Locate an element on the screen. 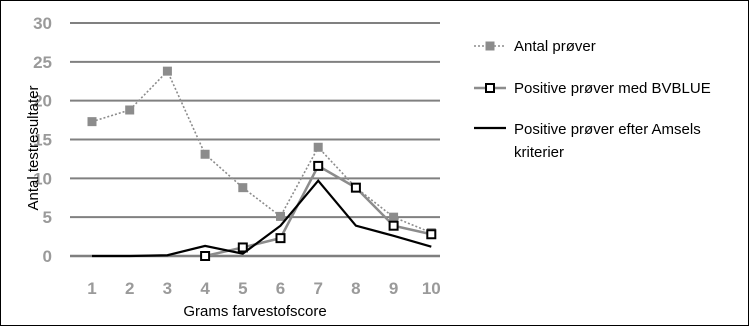  y-tick-label: 15 is located at coordinates (42, 140).